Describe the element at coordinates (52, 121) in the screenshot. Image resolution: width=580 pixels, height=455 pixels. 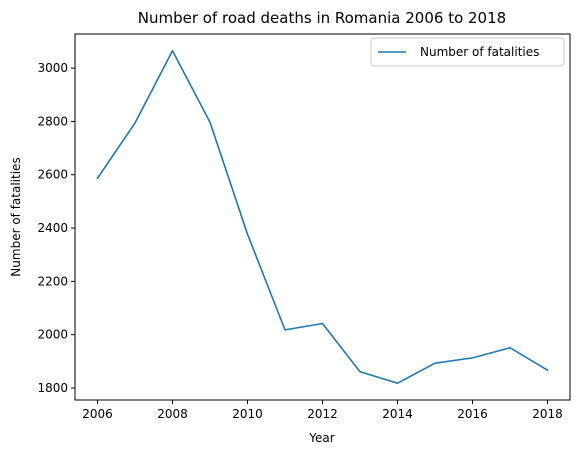
I see `y-tick-label: 2800` at that location.